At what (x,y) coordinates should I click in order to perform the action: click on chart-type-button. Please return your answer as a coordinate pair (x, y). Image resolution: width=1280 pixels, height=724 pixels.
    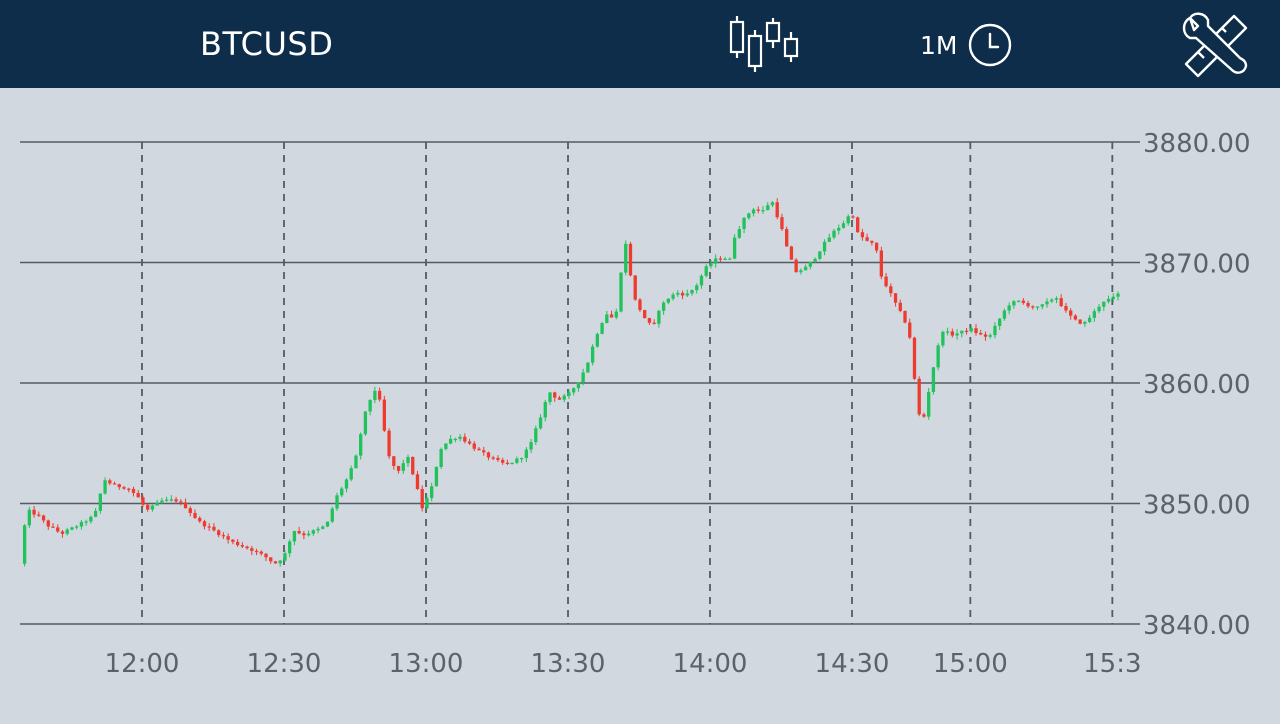
    Looking at the image, I should click on (764, 44).